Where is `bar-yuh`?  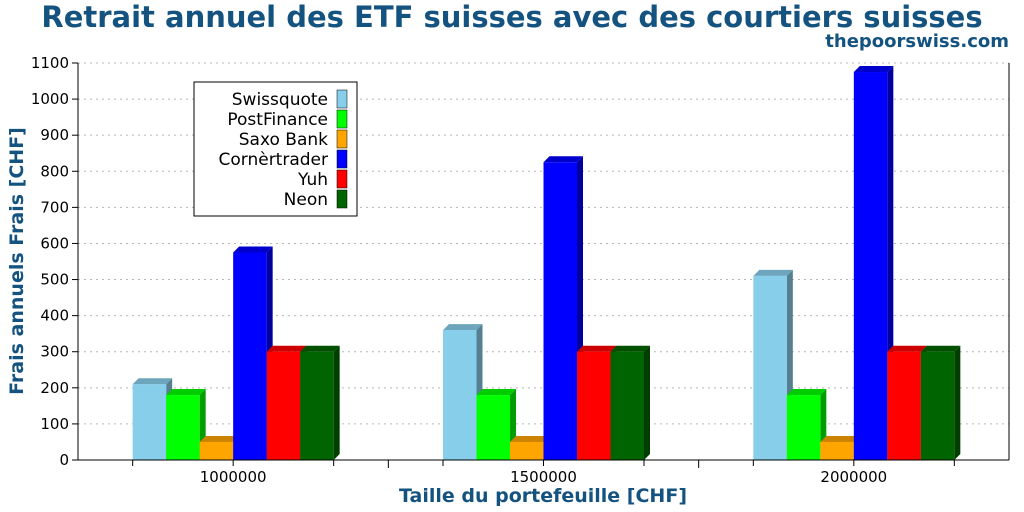 bar-yuh is located at coordinates (907, 402).